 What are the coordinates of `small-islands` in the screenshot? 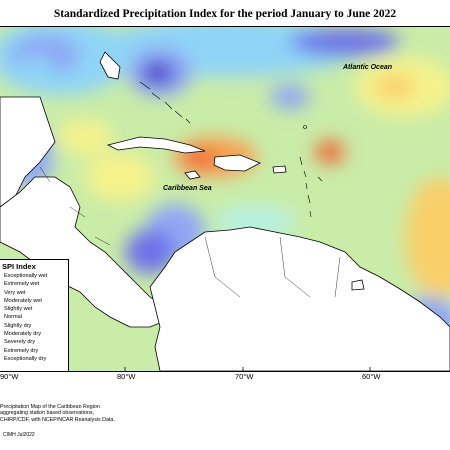 It's located at (231, 149).